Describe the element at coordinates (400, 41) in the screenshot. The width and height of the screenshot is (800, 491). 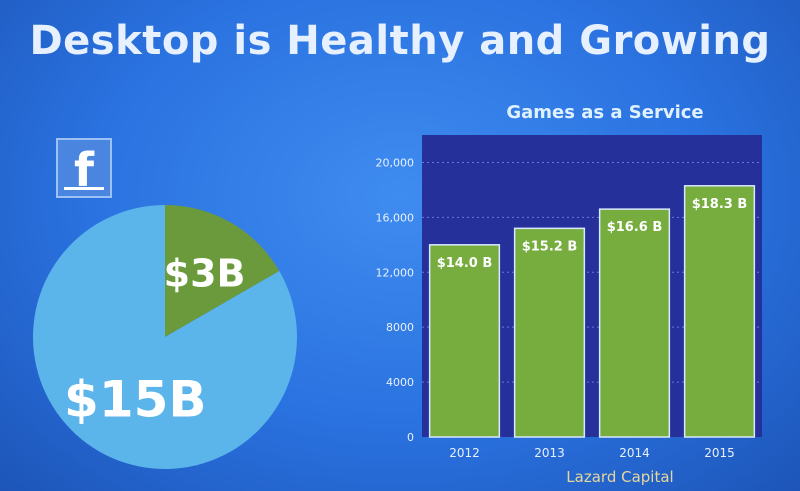
I see `slide-title: Desktop is Healthy and Growing` at that location.